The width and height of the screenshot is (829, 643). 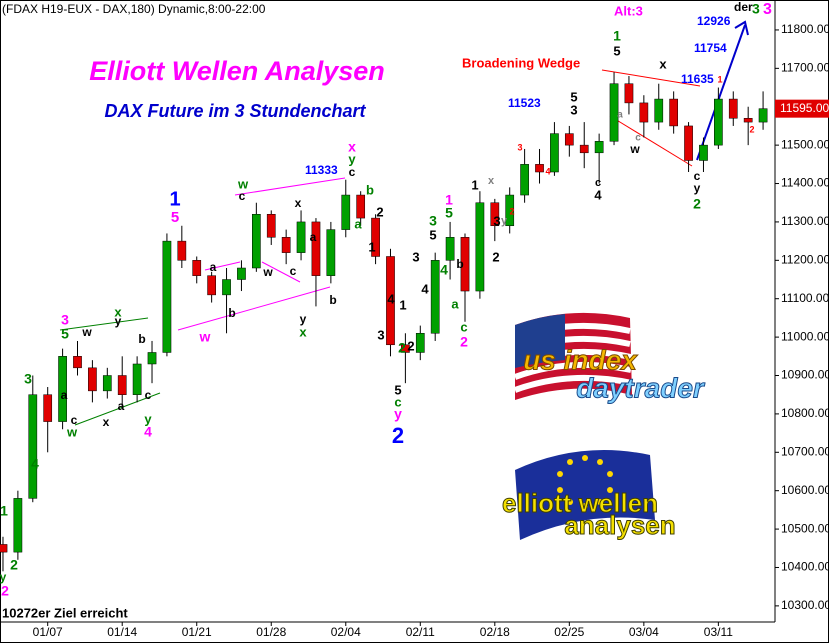 I want to click on logo-us-index: us index daytrader, so click(x=609, y=358).